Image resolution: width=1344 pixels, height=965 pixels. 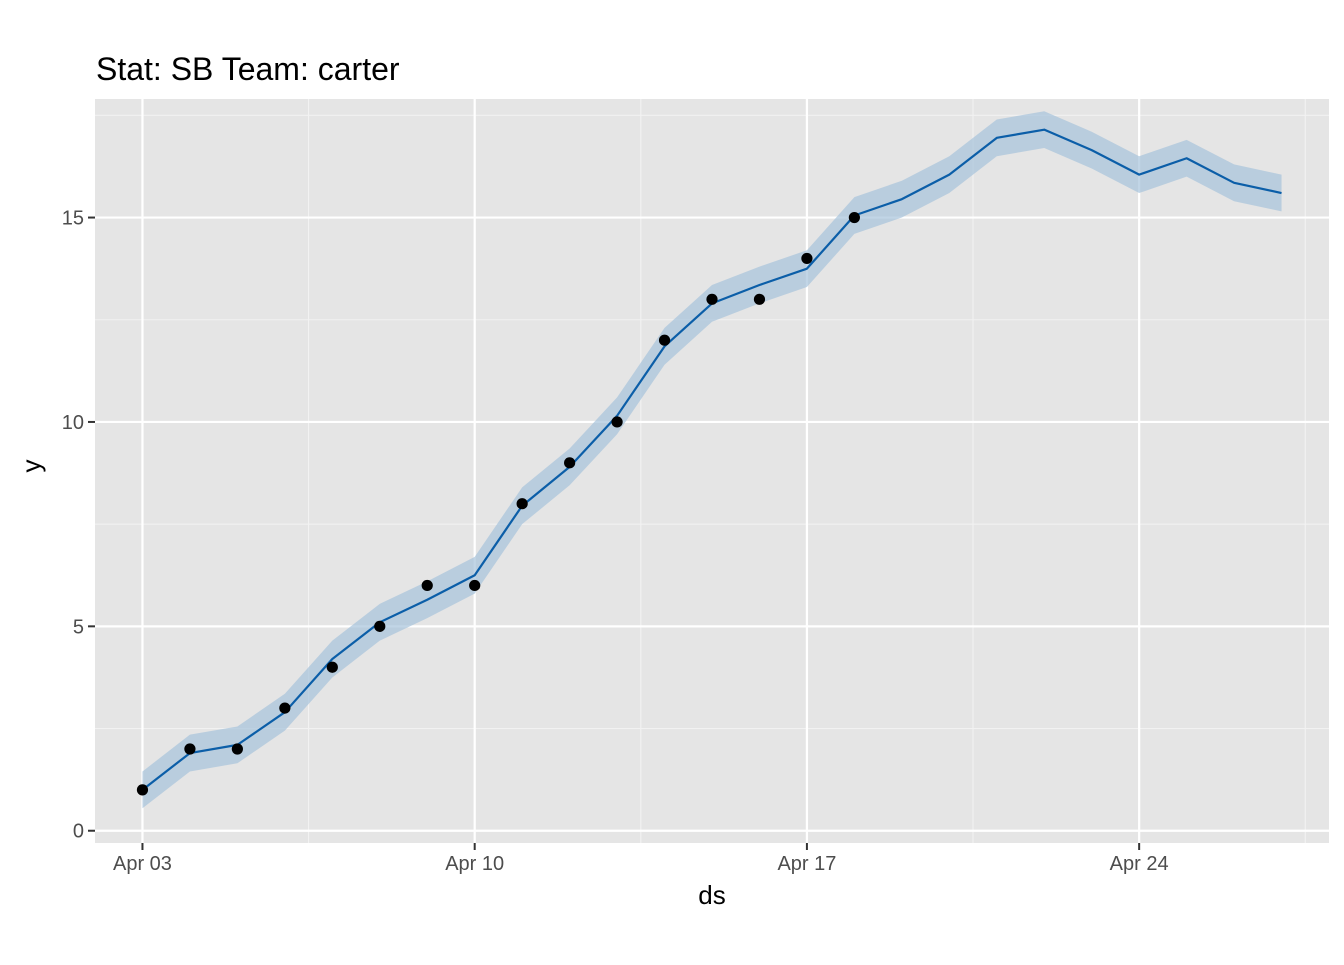 What do you see at coordinates (78, 627) in the screenshot?
I see `y-tick-label: 5` at bounding box center [78, 627].